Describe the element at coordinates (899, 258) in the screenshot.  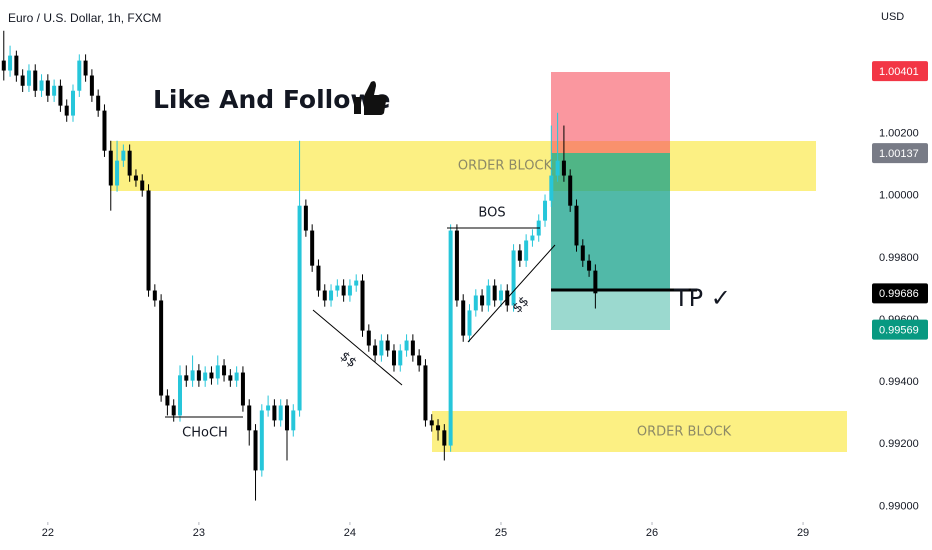
I see `y-tick-label: 0.99800` at that location.